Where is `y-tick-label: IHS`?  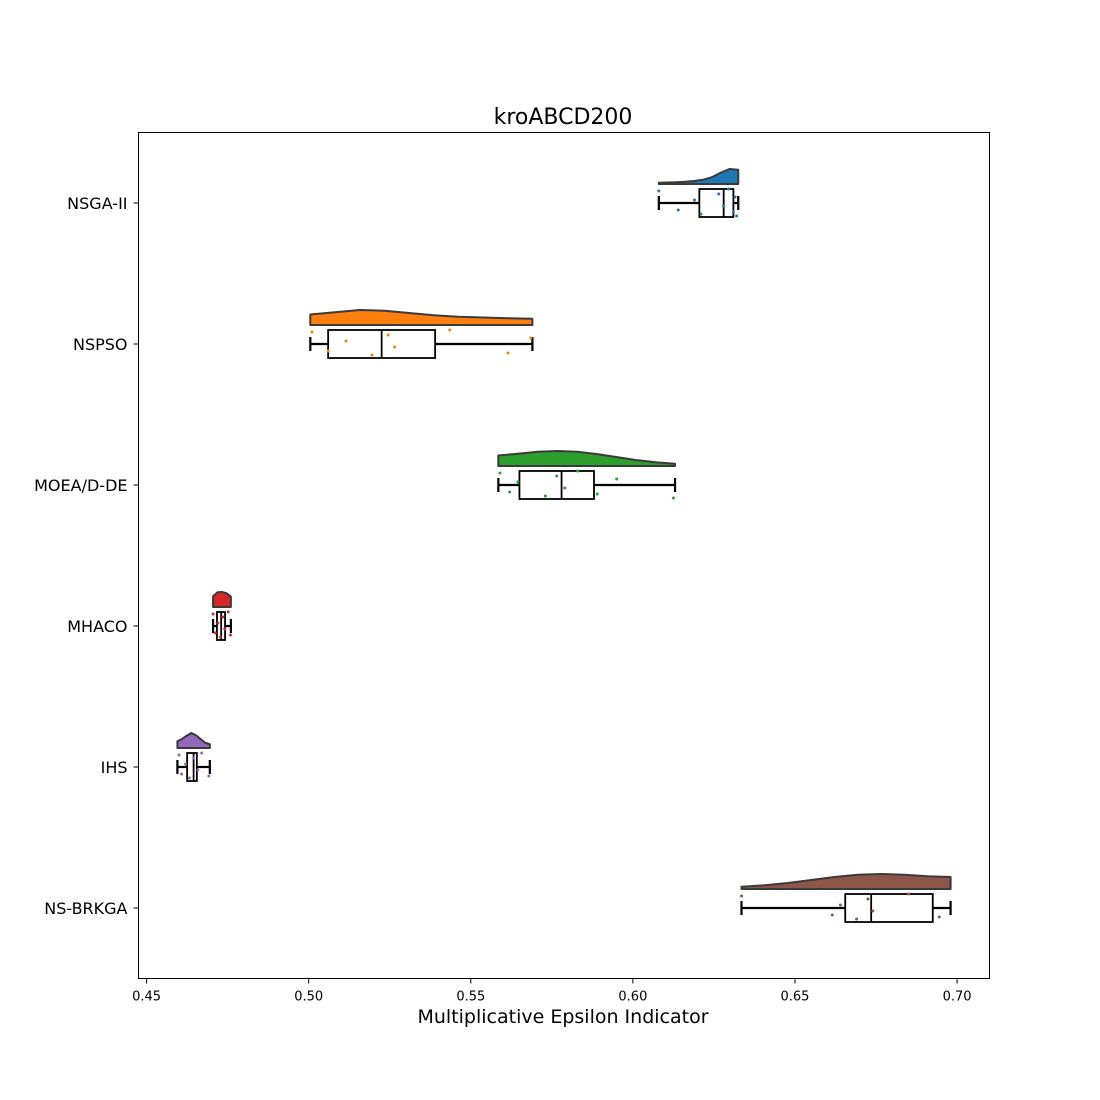
y-tick-label: IHS is located at coordinates (114, 767).